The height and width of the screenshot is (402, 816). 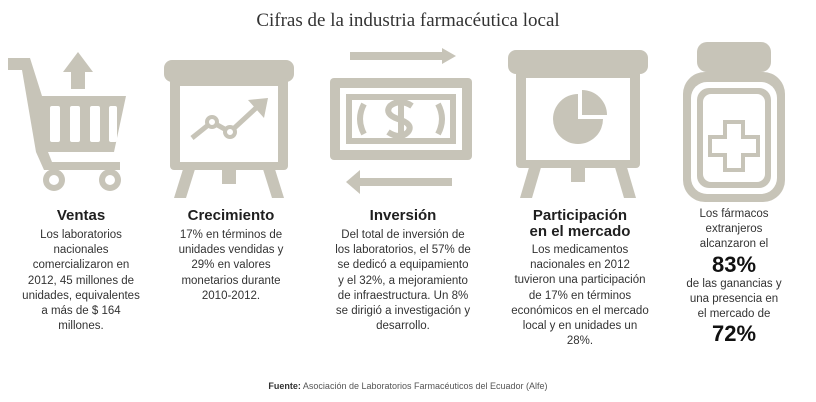 I want to click on ventas-heading: Ventas, so click(x=81, y=215).